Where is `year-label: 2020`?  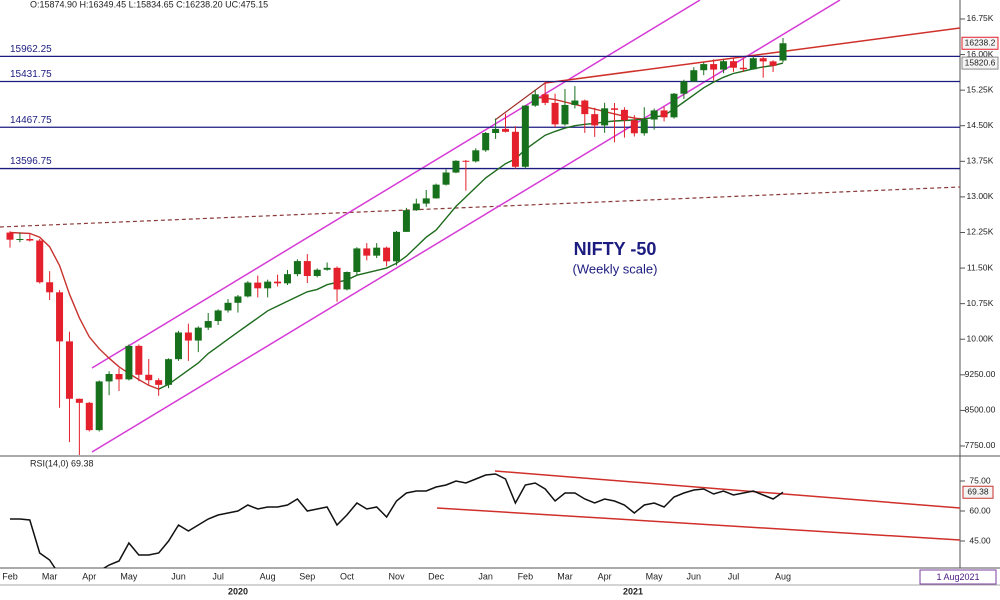
year-label: 2020 is located at coordinates (238, 591).